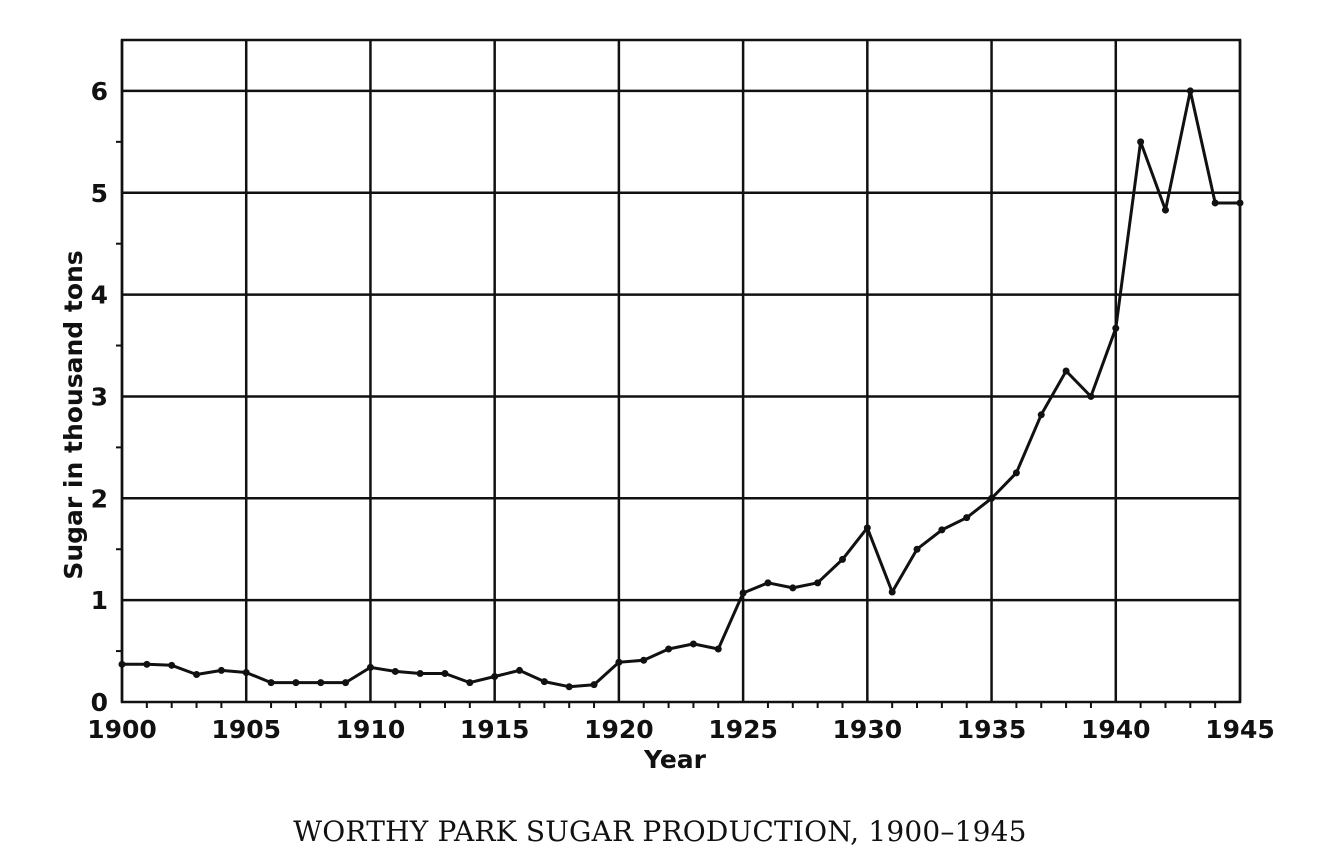 Image resolution: width=1320 pixels, height=858 pixels. What do you see at coordinates (371, 729) in the screenshot?
I see `x-tick-label: 1910` at bounding box center [371, 729].